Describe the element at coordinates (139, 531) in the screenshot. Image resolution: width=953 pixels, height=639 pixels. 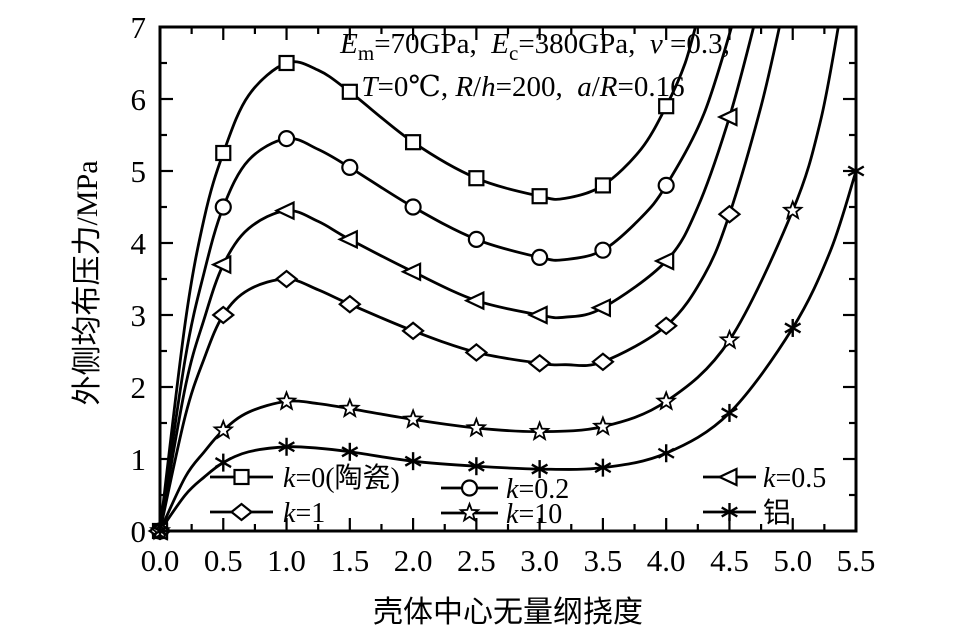
I see `y-tick-label: 0` at that location.